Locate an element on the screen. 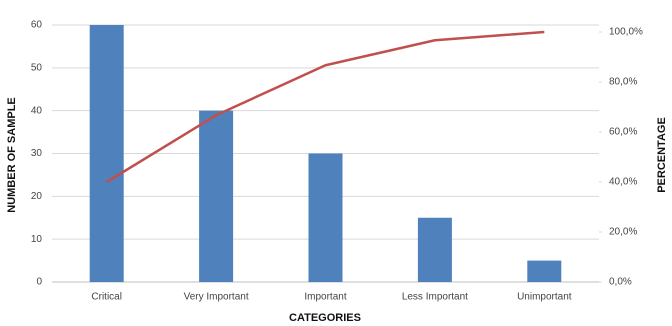  y2-tick-label: 0,0% is located at coordinates (620, 282).